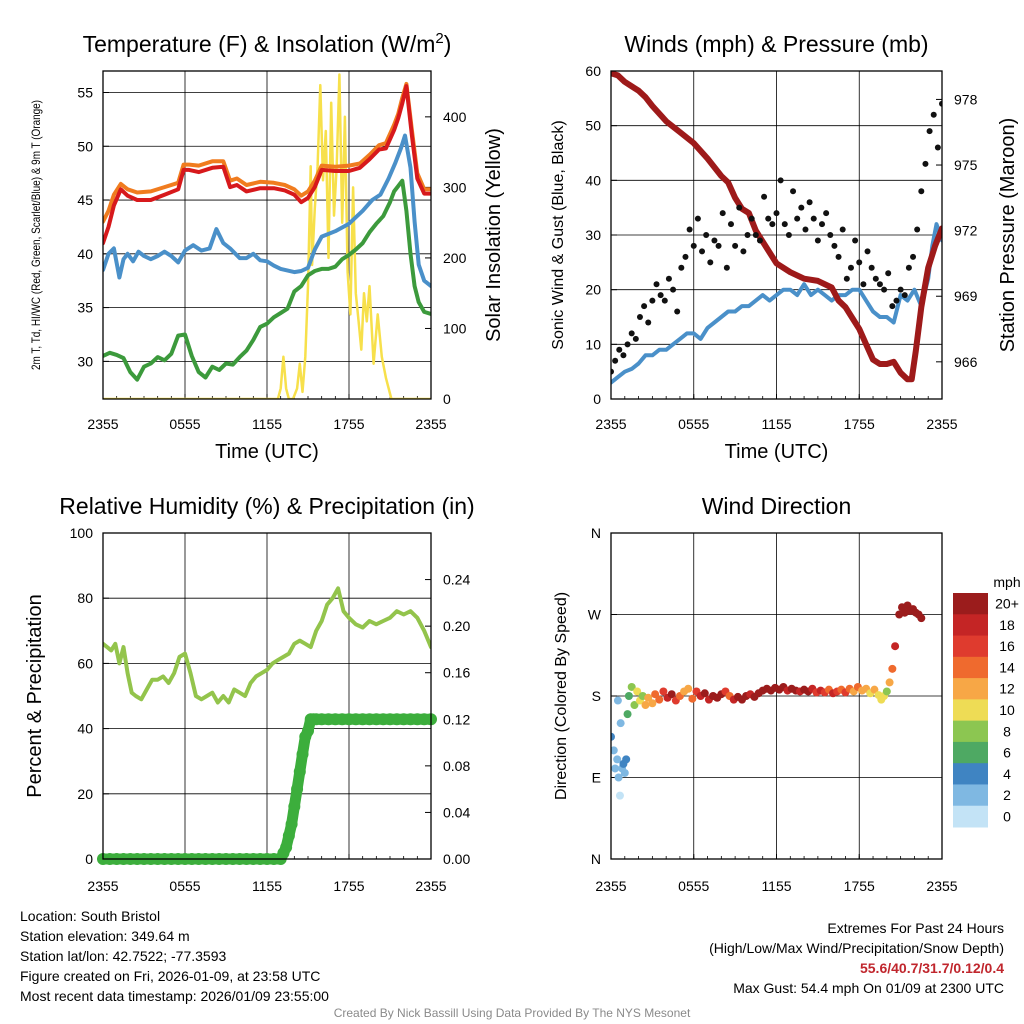 Image resolution: width=1024 pixels, height=1024 pixels. I want to click on rh-y2tick-label: 0.16, so click(456, 673).